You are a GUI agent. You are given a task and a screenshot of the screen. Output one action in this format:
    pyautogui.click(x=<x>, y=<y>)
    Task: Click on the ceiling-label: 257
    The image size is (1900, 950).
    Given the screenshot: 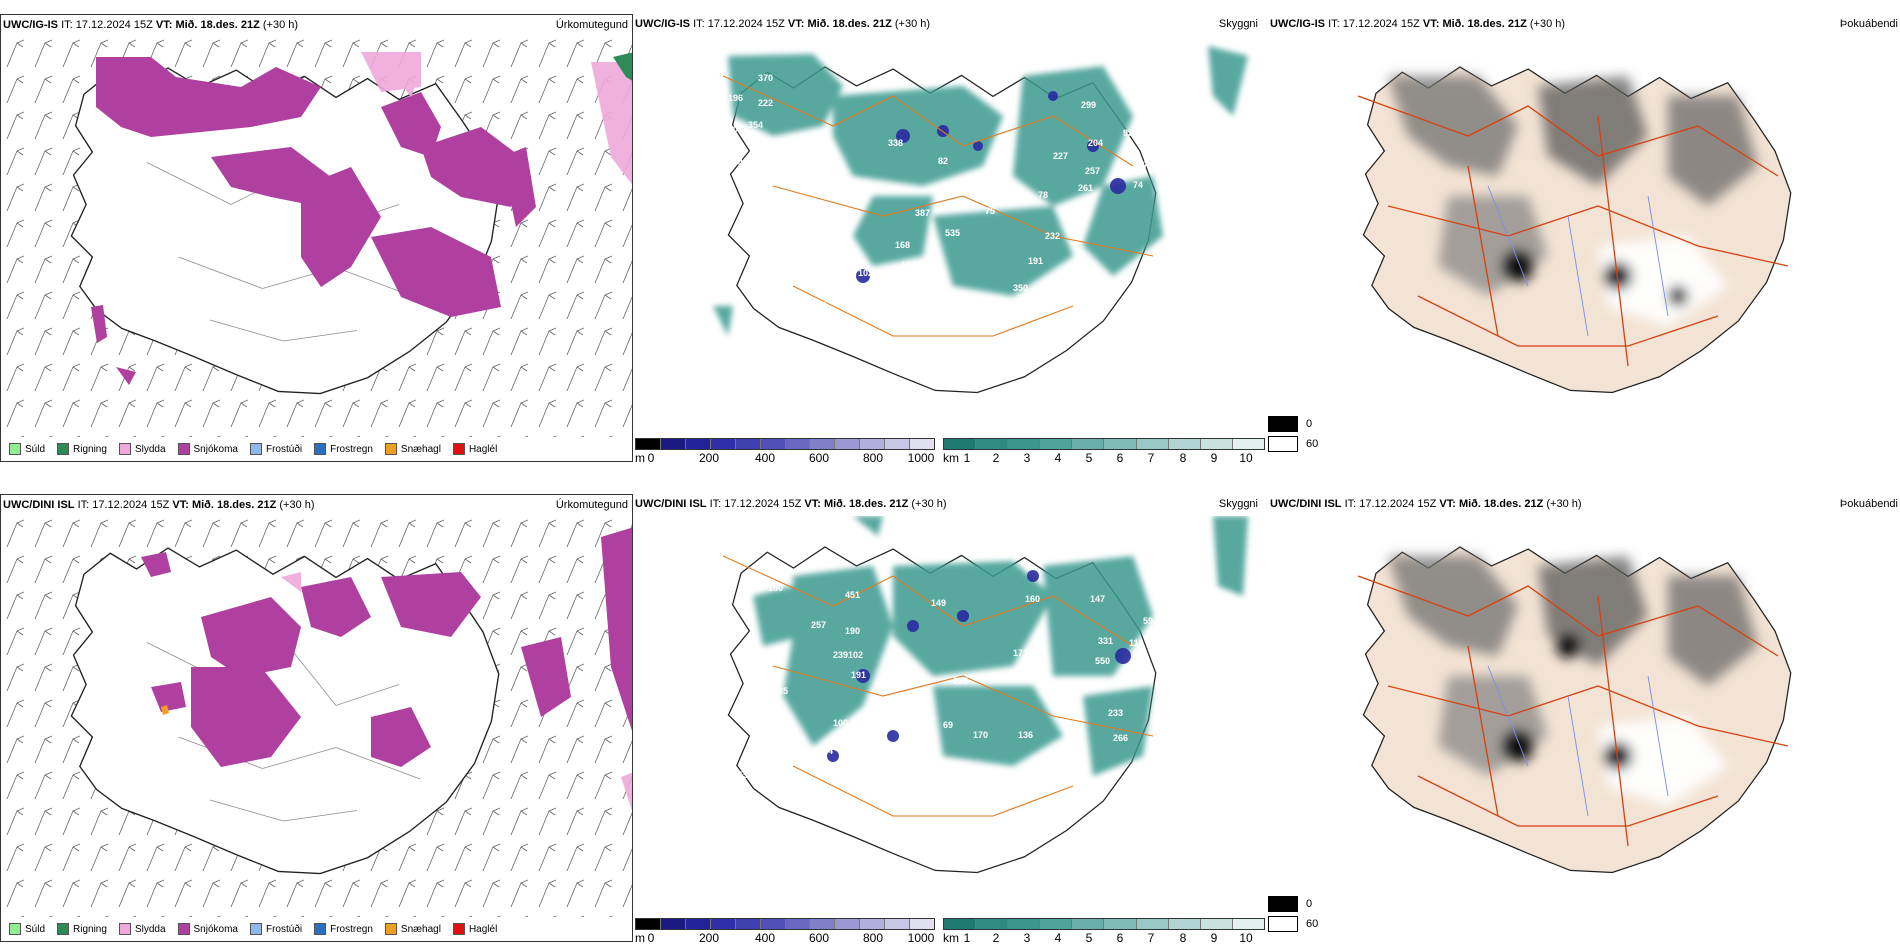 What is the action you would take?
    pyautogui.click(x=1092, y=171)
    